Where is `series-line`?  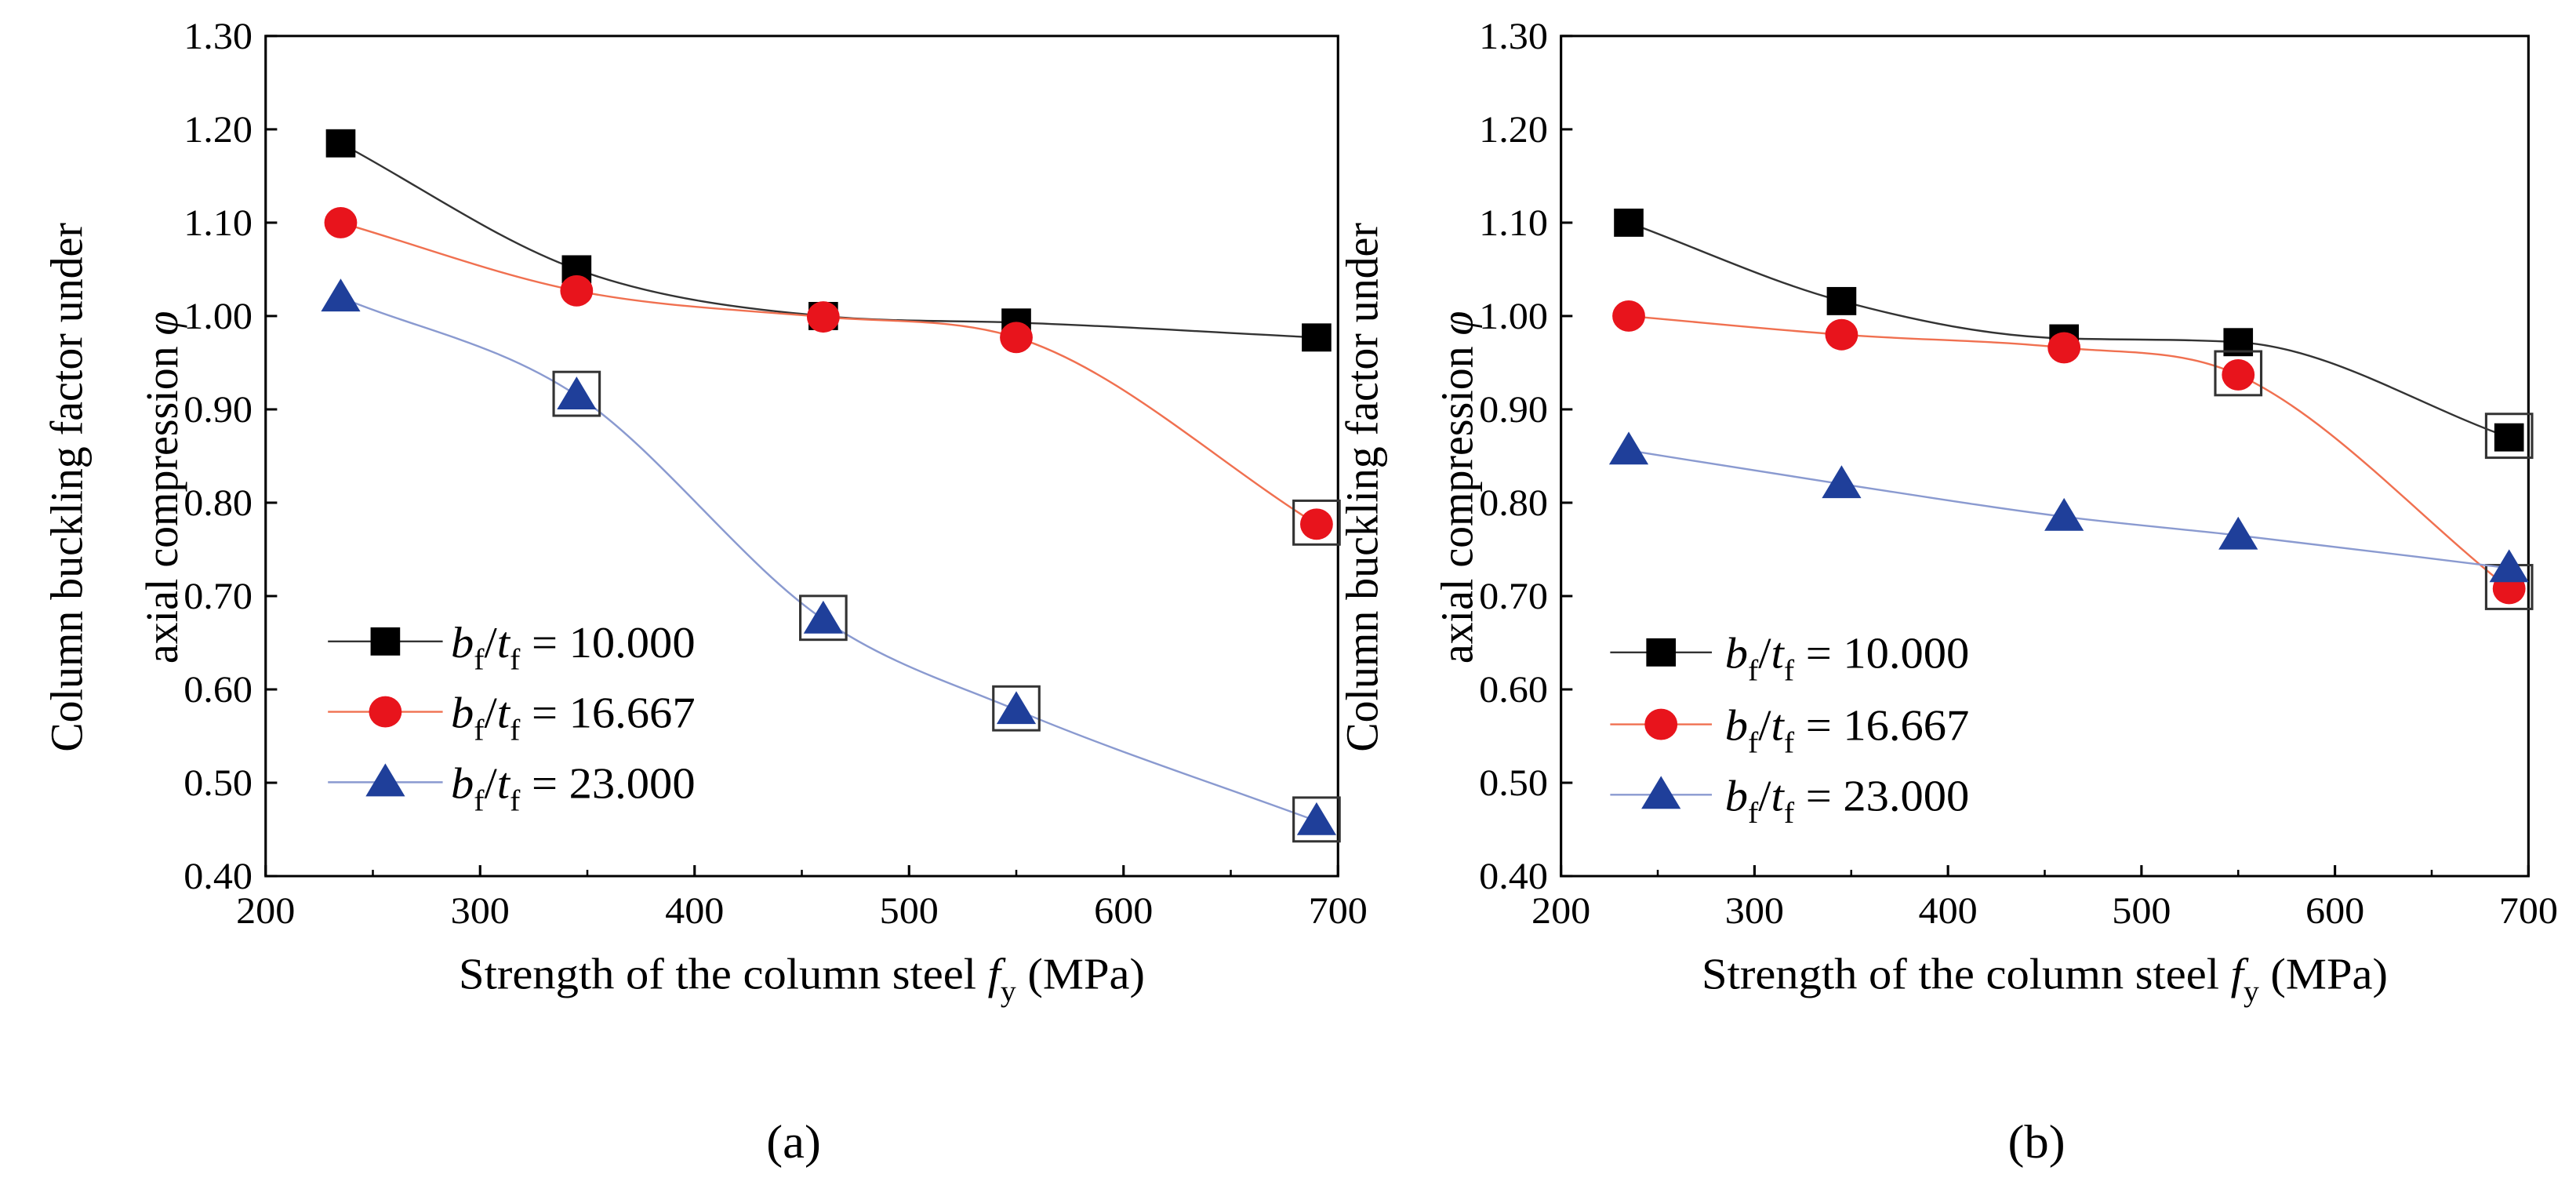
series-line is located at coordinates (828, 373).